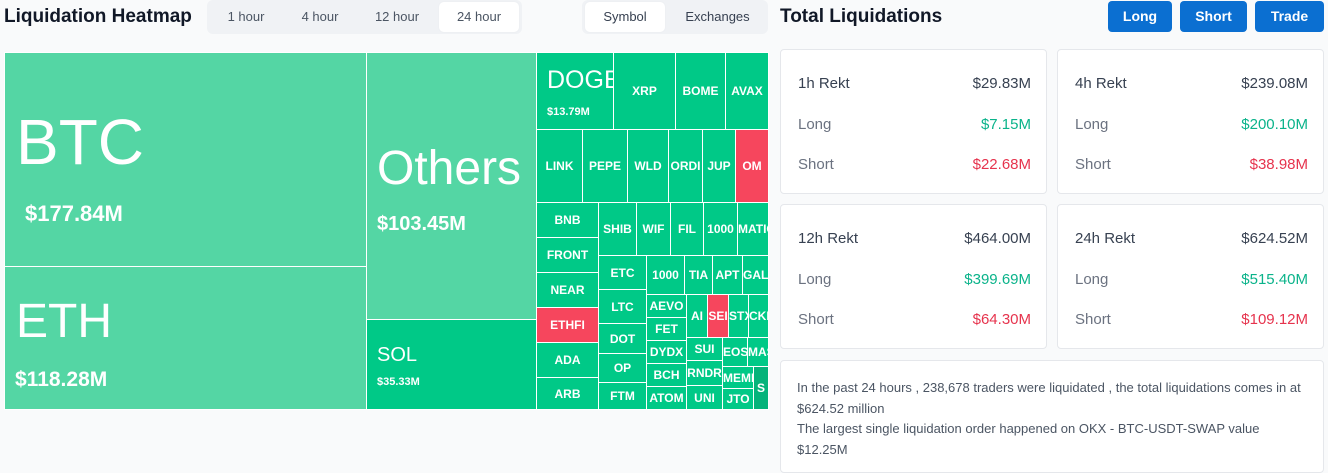 The width and height of the screenshot is (1328, 473). I want to click on tile-ckb: CKB, so click(758, 316).